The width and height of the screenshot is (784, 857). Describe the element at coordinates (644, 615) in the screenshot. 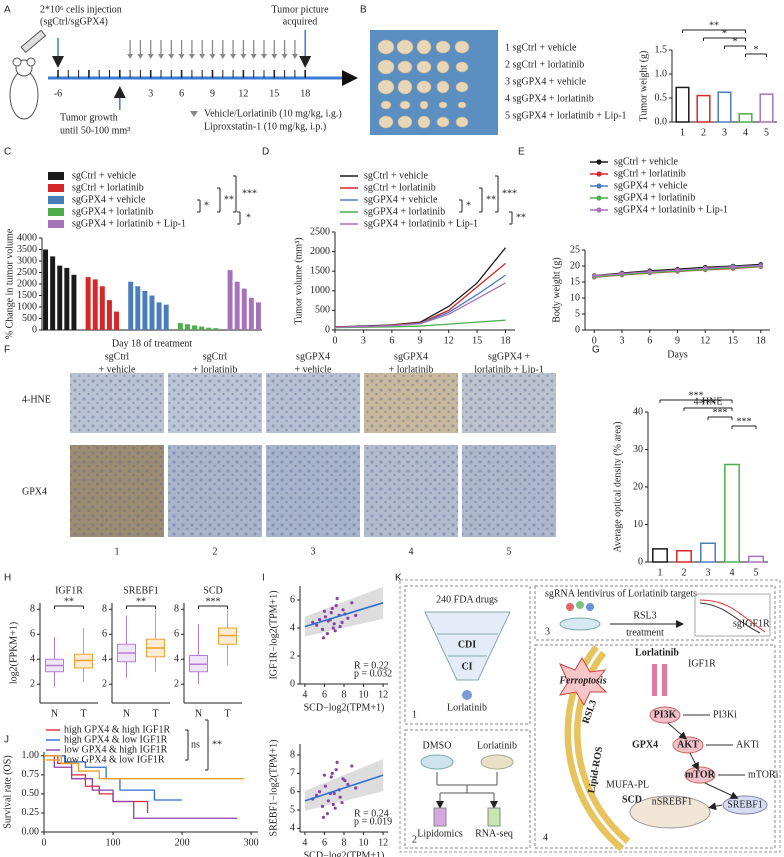

I see `label: RSL3` at that location.